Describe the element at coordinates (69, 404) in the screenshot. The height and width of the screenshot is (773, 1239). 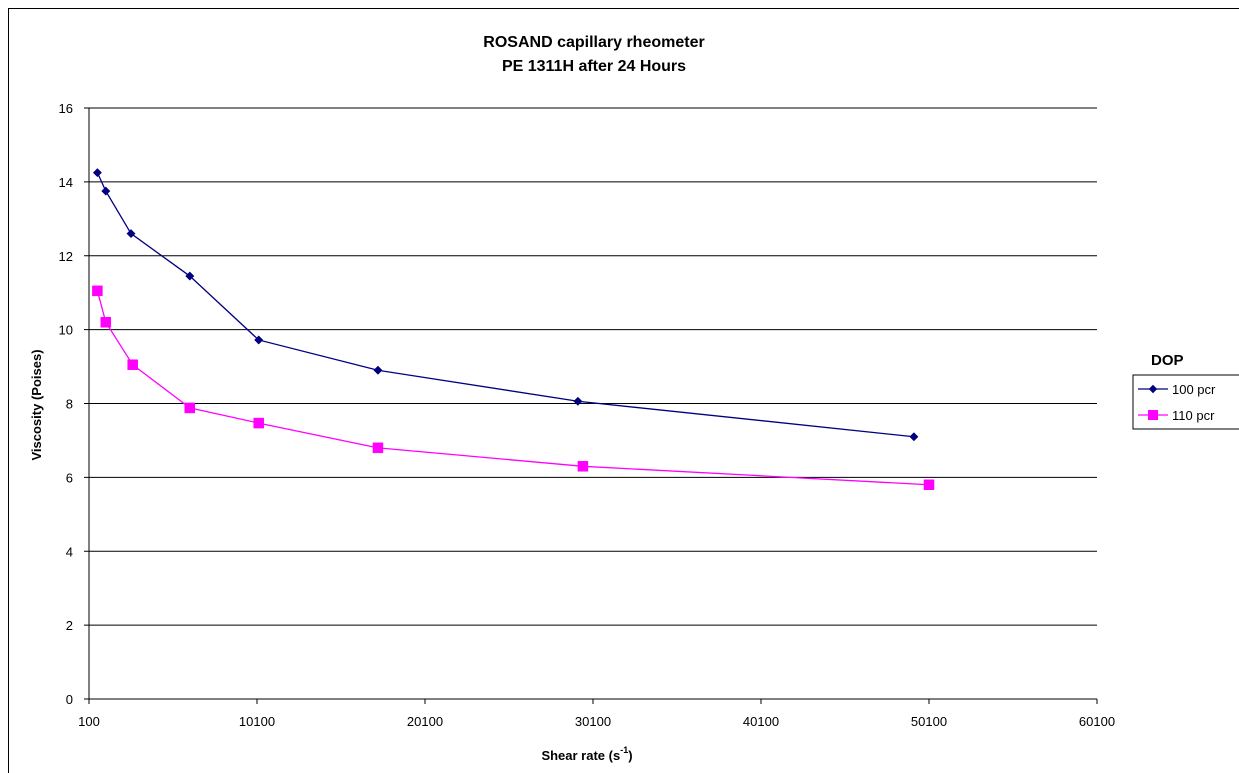
I see `y-tick-label-8: 8` at that location.